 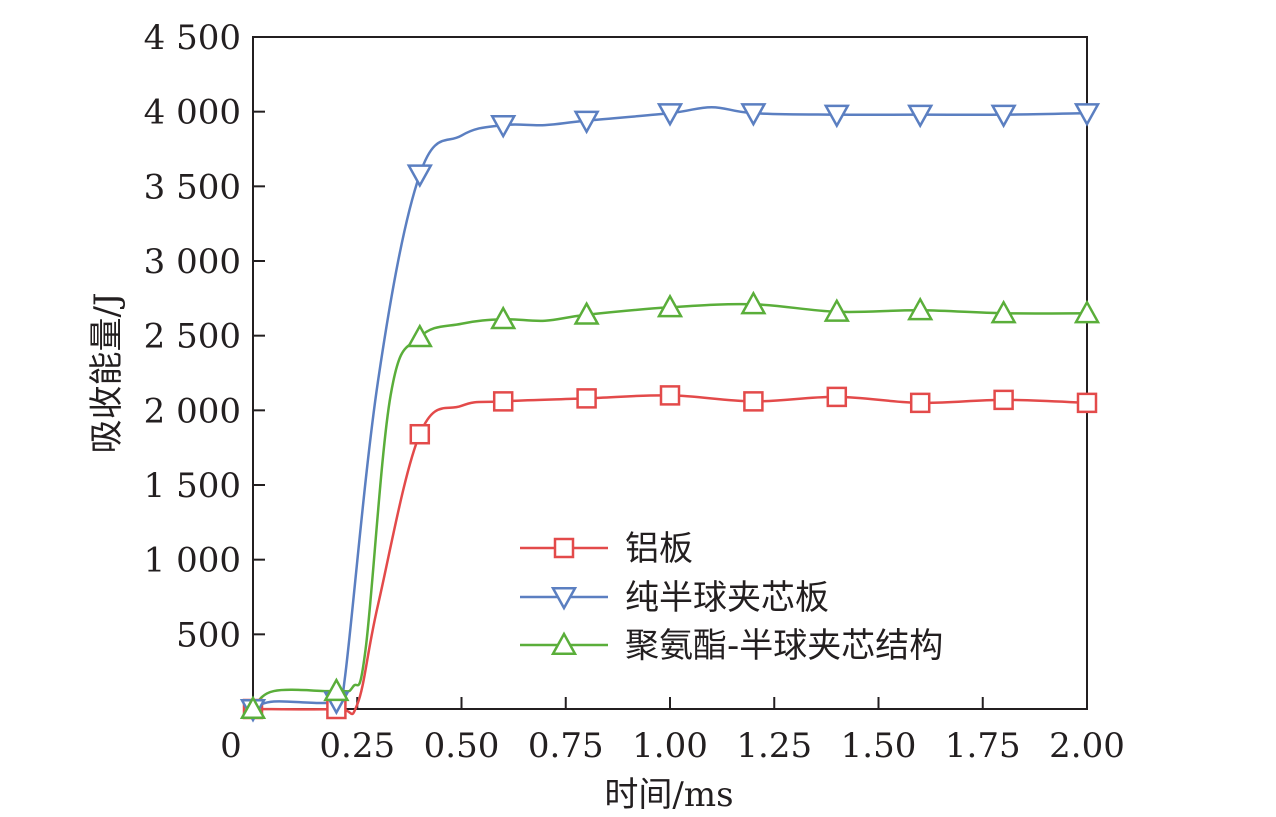 I want to click on y-tick-label: 2 500, so click(x=192, y=337).